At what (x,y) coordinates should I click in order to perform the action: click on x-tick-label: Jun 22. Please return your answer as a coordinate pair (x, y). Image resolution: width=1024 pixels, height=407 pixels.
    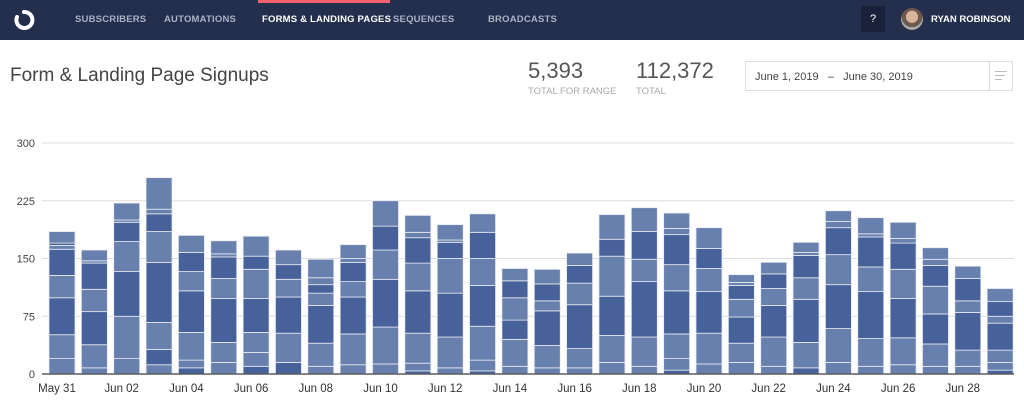
    Looking at the image, I should click on (768, 389).